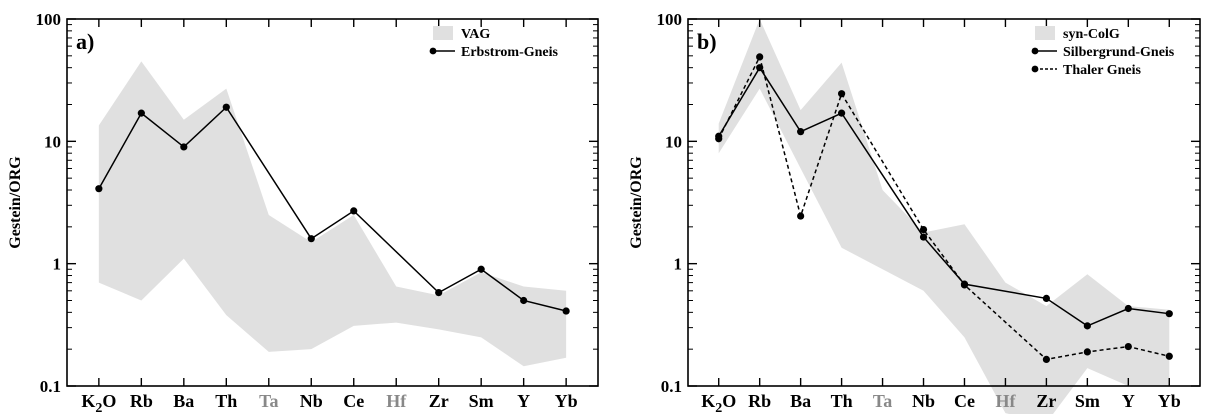  Describe the element at coordinates (510, 52) in the screenshot. I see `legend-label: Erbstrom-Gneis` at that location.